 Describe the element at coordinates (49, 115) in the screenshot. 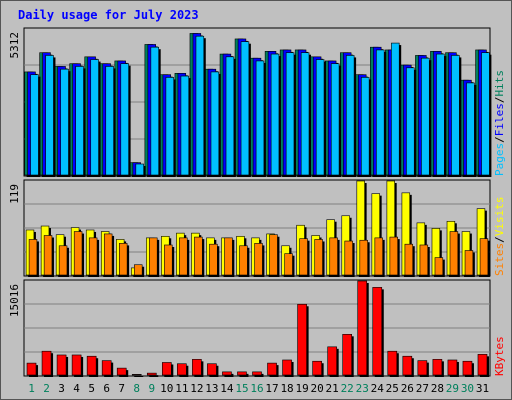

I see `pages-bar-2-face` at that location.